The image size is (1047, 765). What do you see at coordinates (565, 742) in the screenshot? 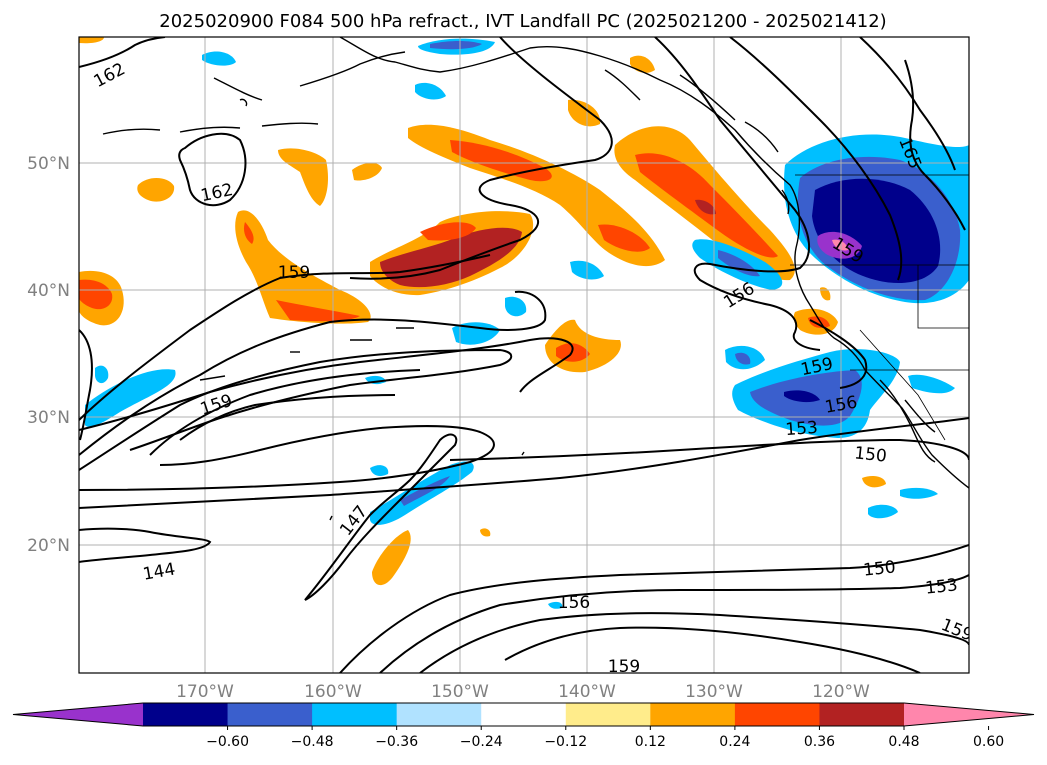
I see `colorbar-tick-label: −0.12` at bounding box center [565, 742].